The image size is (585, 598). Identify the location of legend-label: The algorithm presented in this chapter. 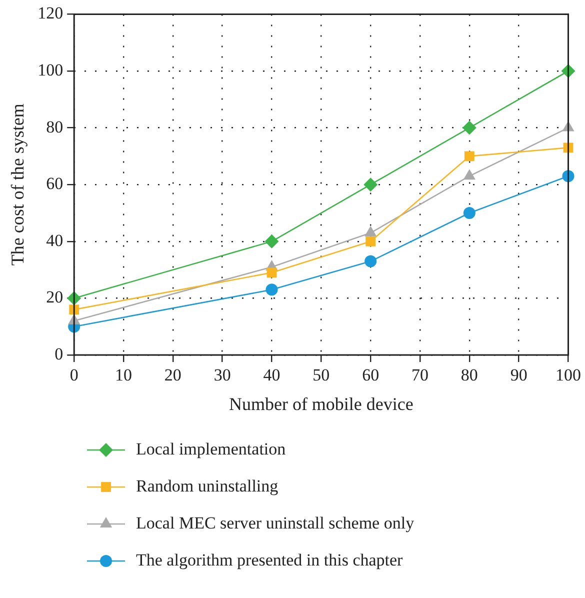
(270, 560).